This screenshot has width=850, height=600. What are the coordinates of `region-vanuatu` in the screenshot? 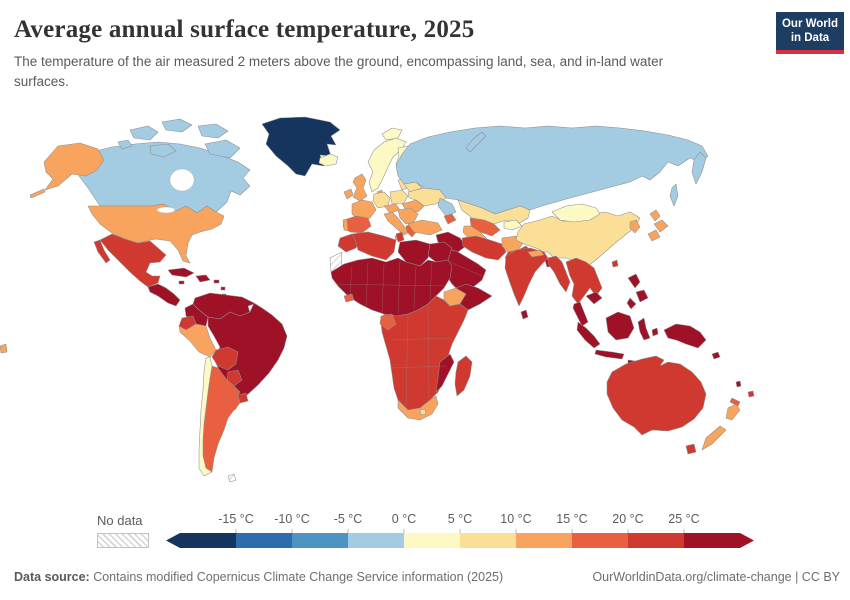 It's located at (738, 384).